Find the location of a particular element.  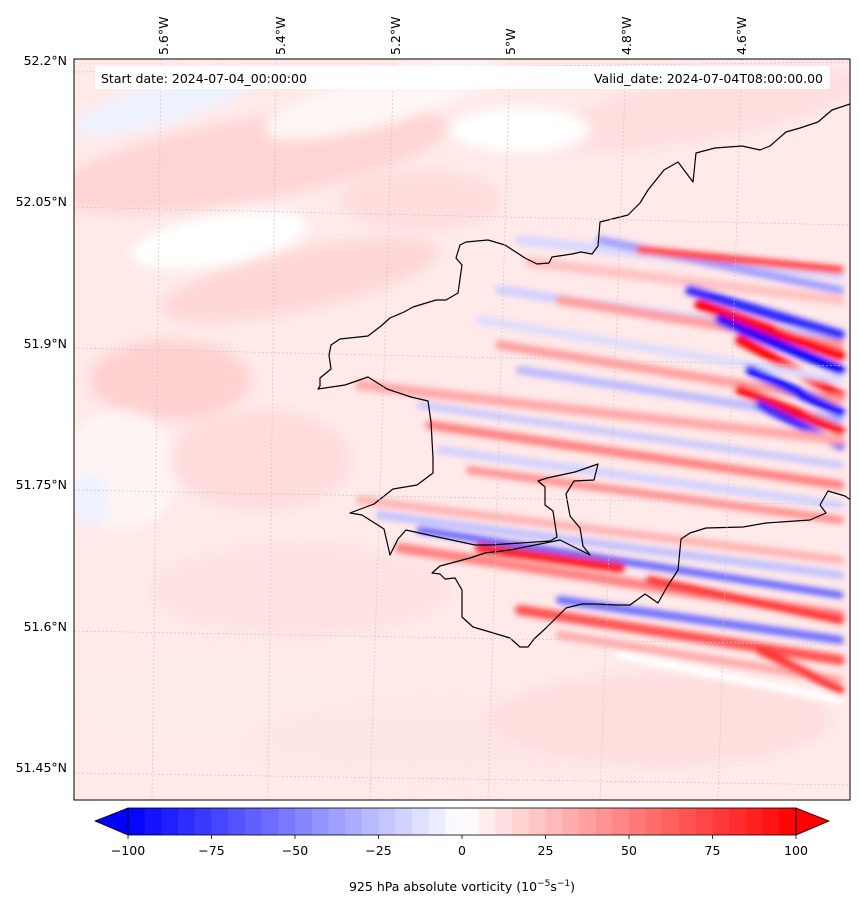

colorbar-tick-label: −75 is located at coordinates (211, 850).